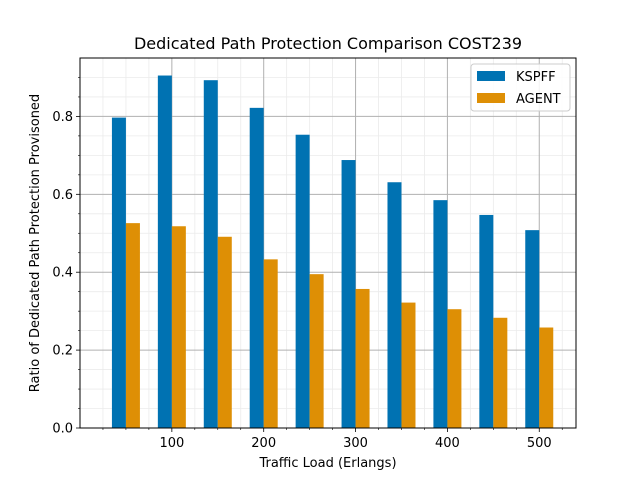  I want to click on legend-label-agent: AGENT, so click(538, 99).